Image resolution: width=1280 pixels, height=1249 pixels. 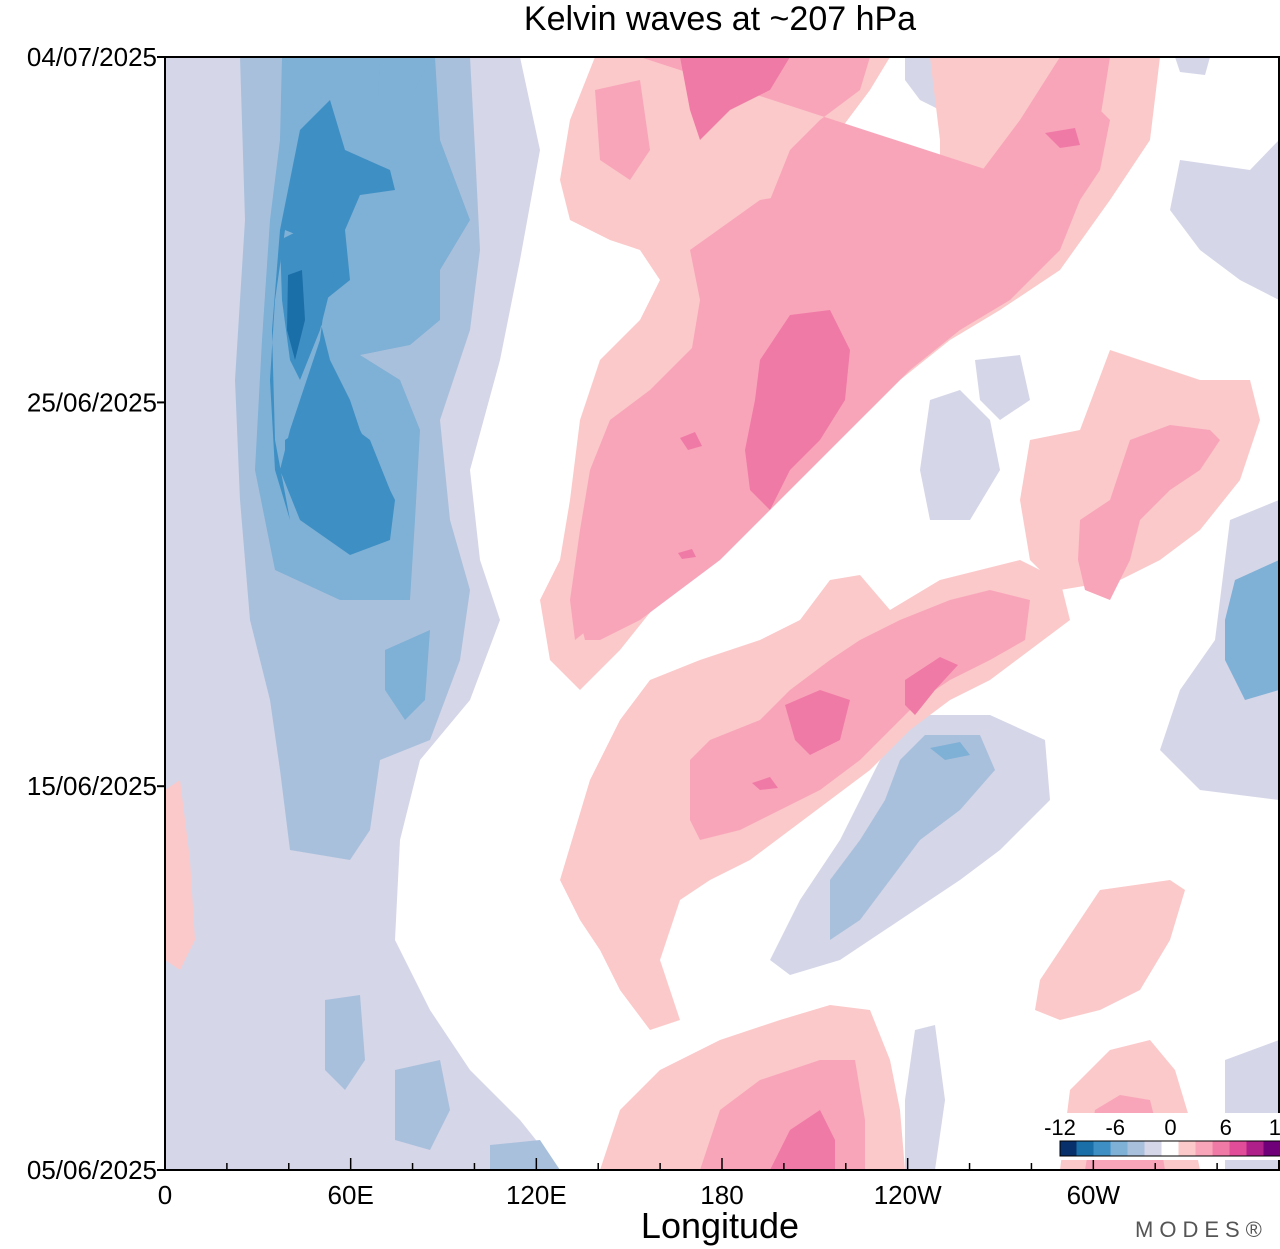 I want to click on contour-neg-lvl2-south, so click(x=345, y=1042).